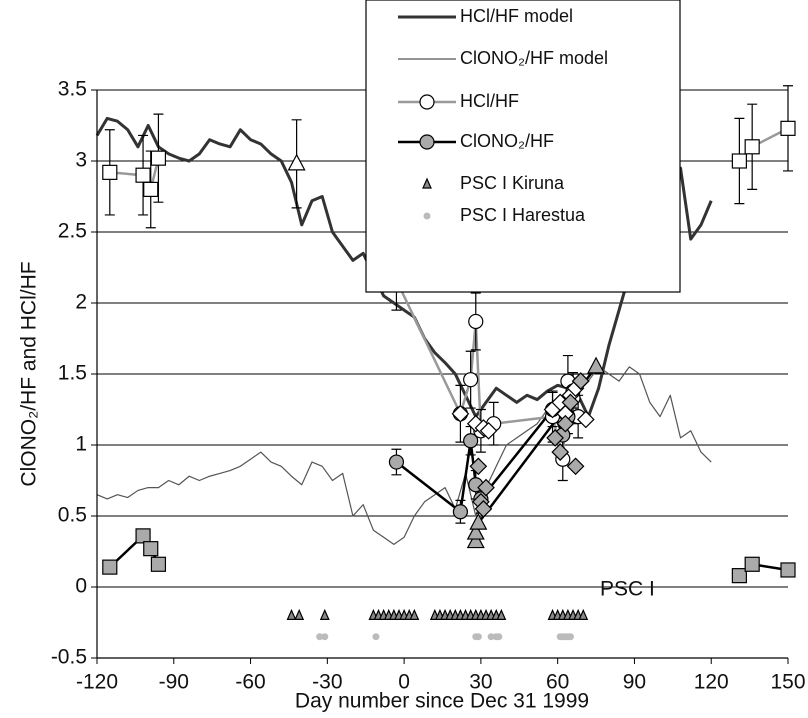 The image size is (808, 718). What do you see at coordinates (69, 657) in the screenshot?
I see `y-tick-label: -0.5` at bounding box center [69, 657].